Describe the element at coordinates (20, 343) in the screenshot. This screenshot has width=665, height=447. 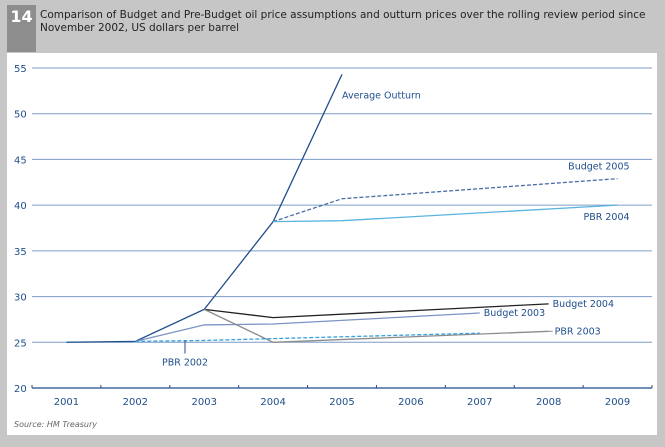
I see `y-tick-label: 25` at that location.